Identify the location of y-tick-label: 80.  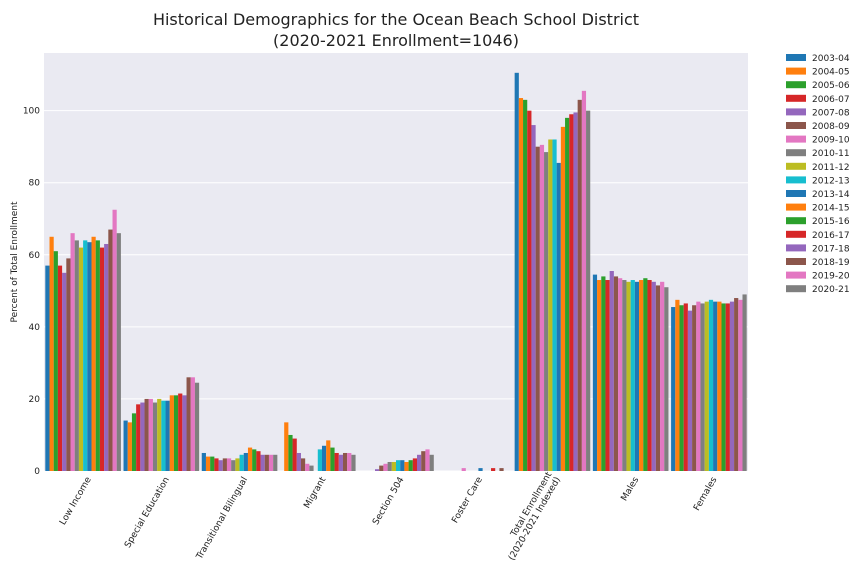
(35, 184).